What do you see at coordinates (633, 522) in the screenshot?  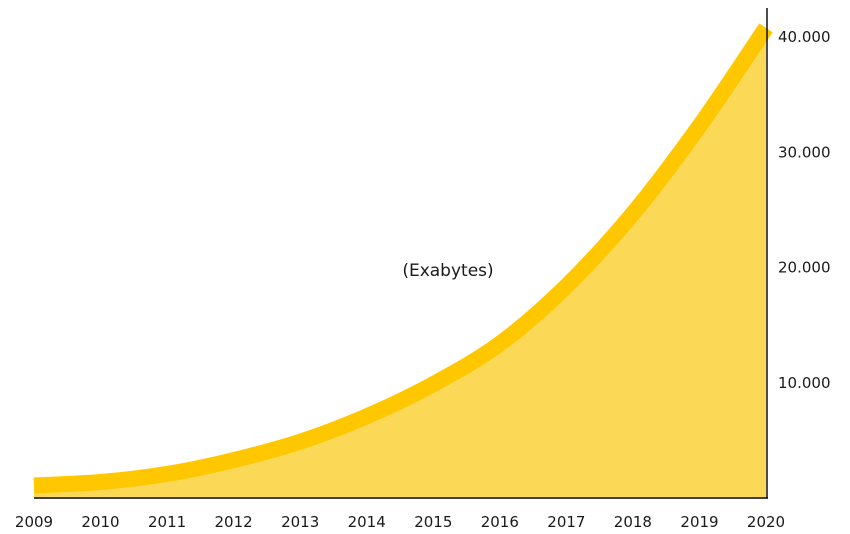 I see `x-tick-label-2018: 2018` at bounding box center [633, 522].